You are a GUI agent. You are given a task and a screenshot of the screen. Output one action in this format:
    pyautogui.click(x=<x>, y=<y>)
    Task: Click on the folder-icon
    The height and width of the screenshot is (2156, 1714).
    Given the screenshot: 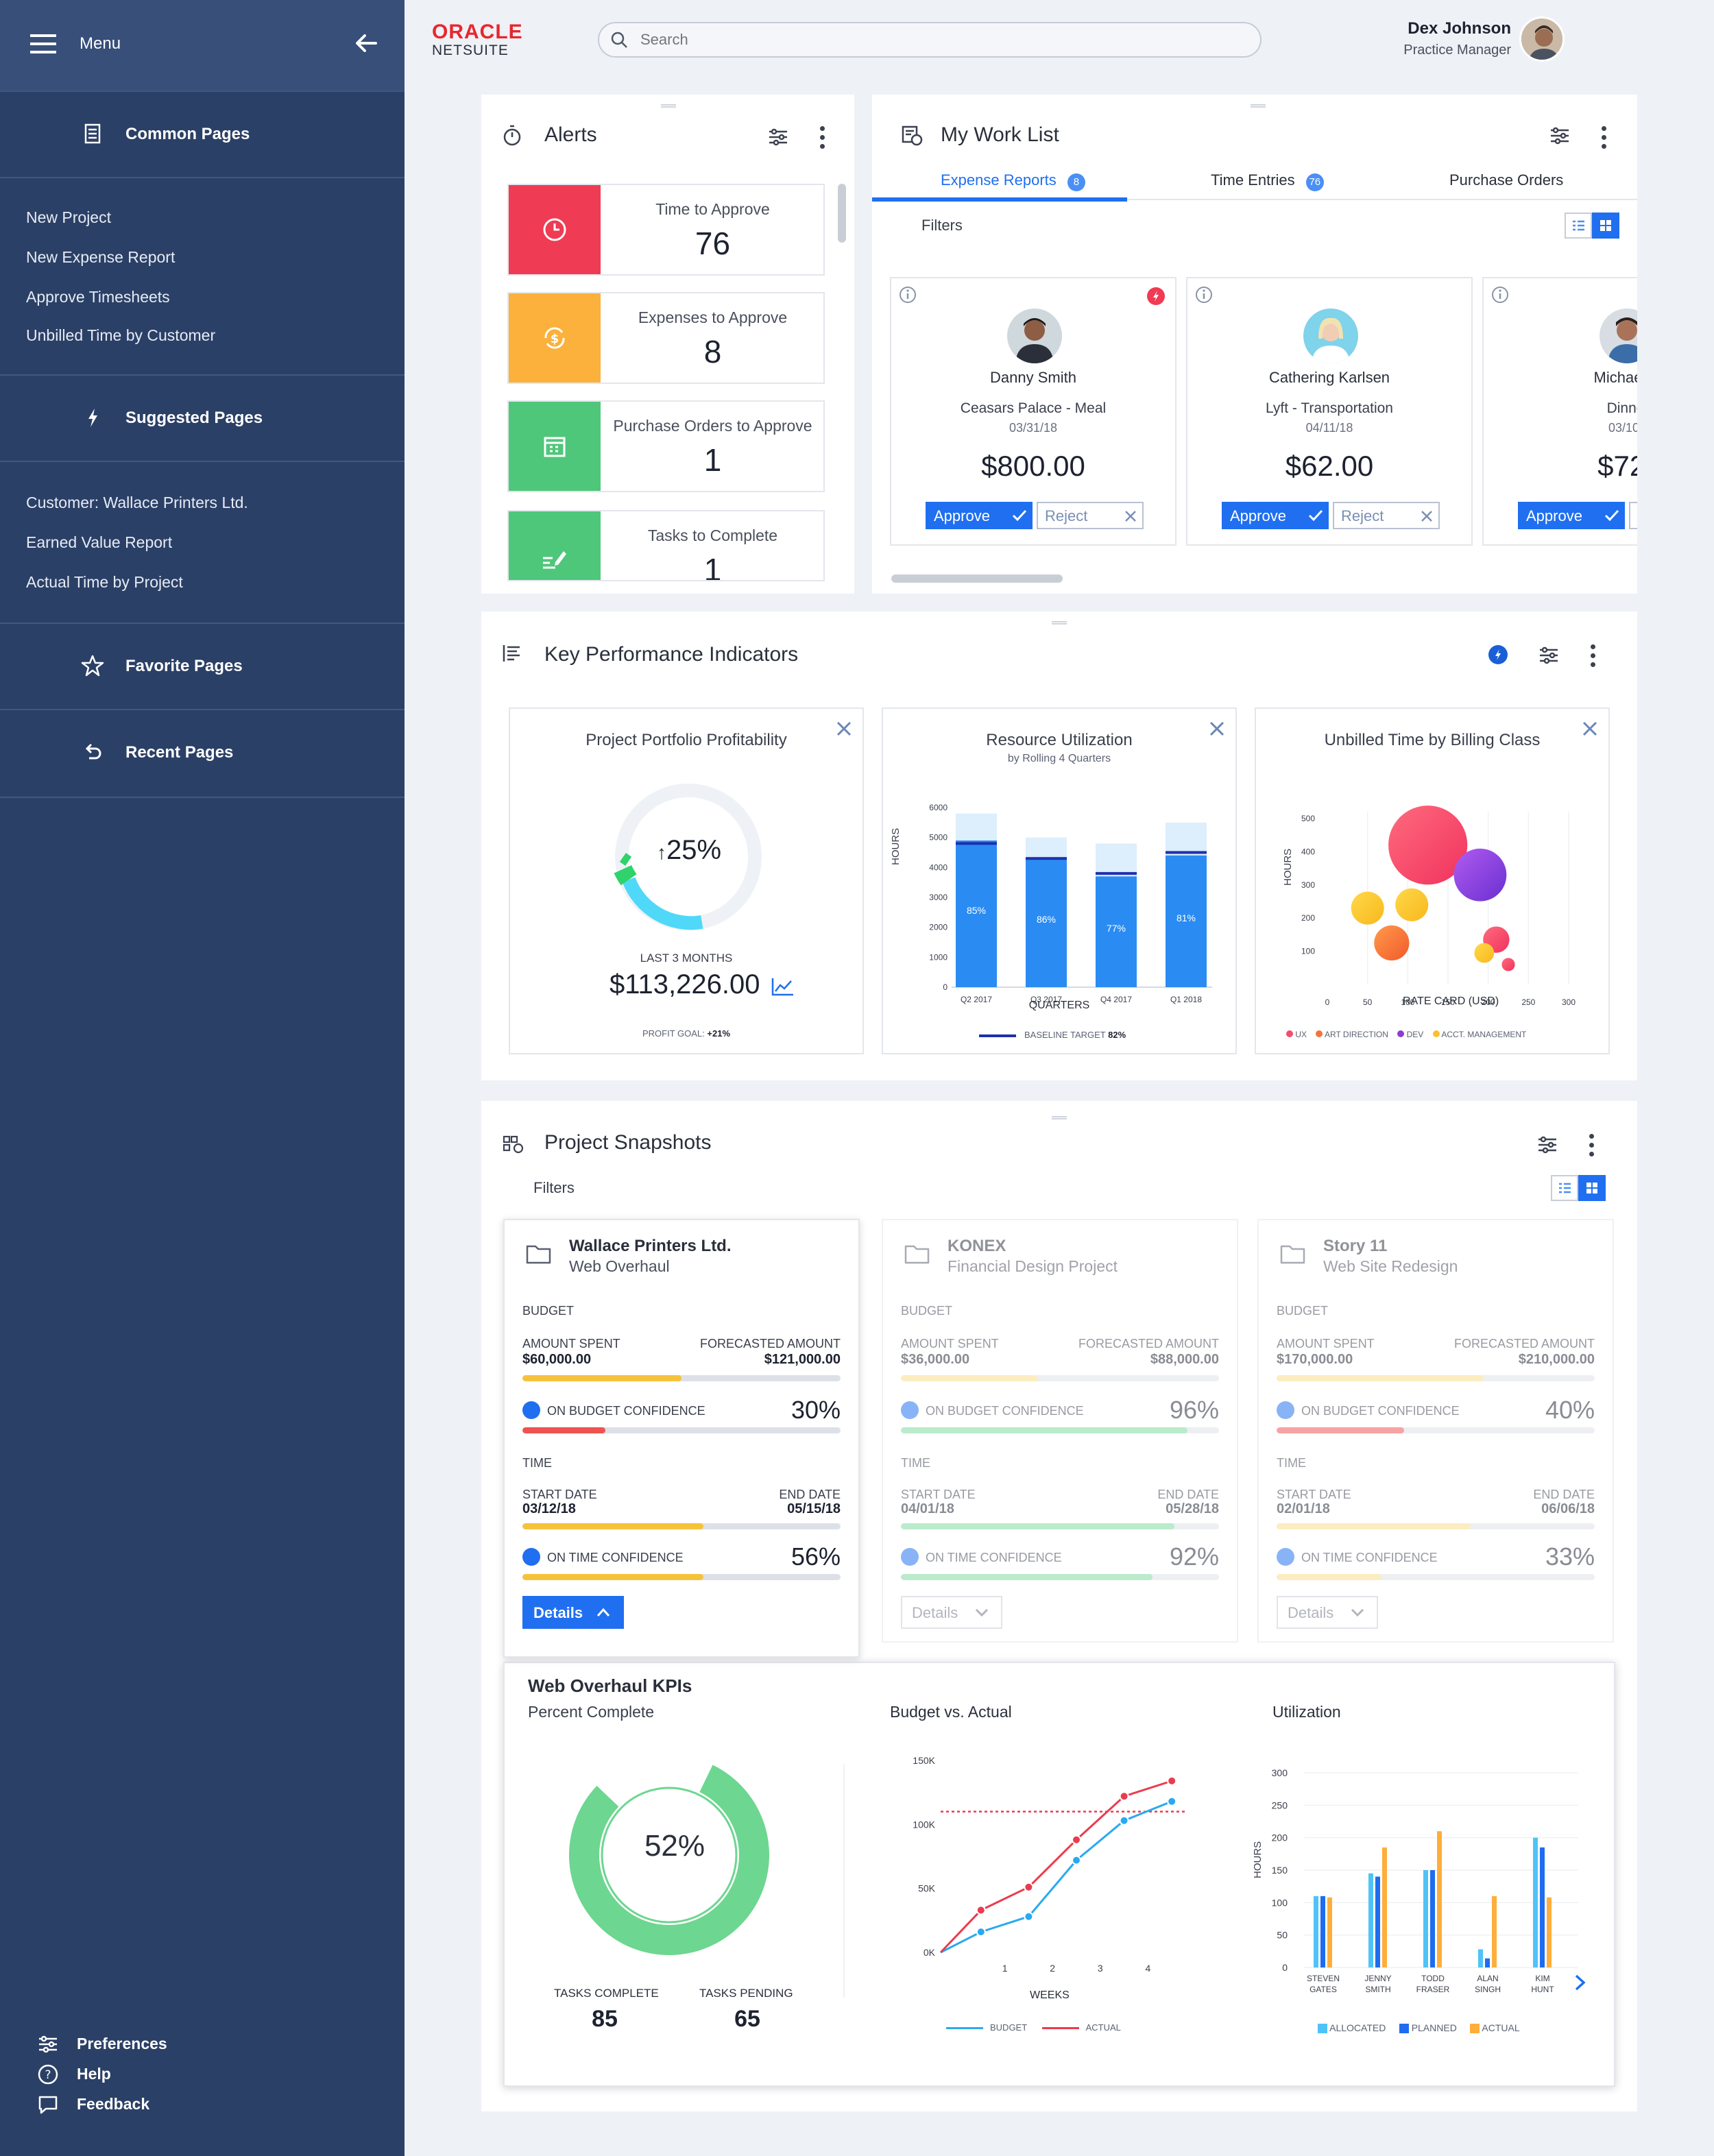 What is the action you would take?
    pyautogui.click(x=917, y=1254)
    